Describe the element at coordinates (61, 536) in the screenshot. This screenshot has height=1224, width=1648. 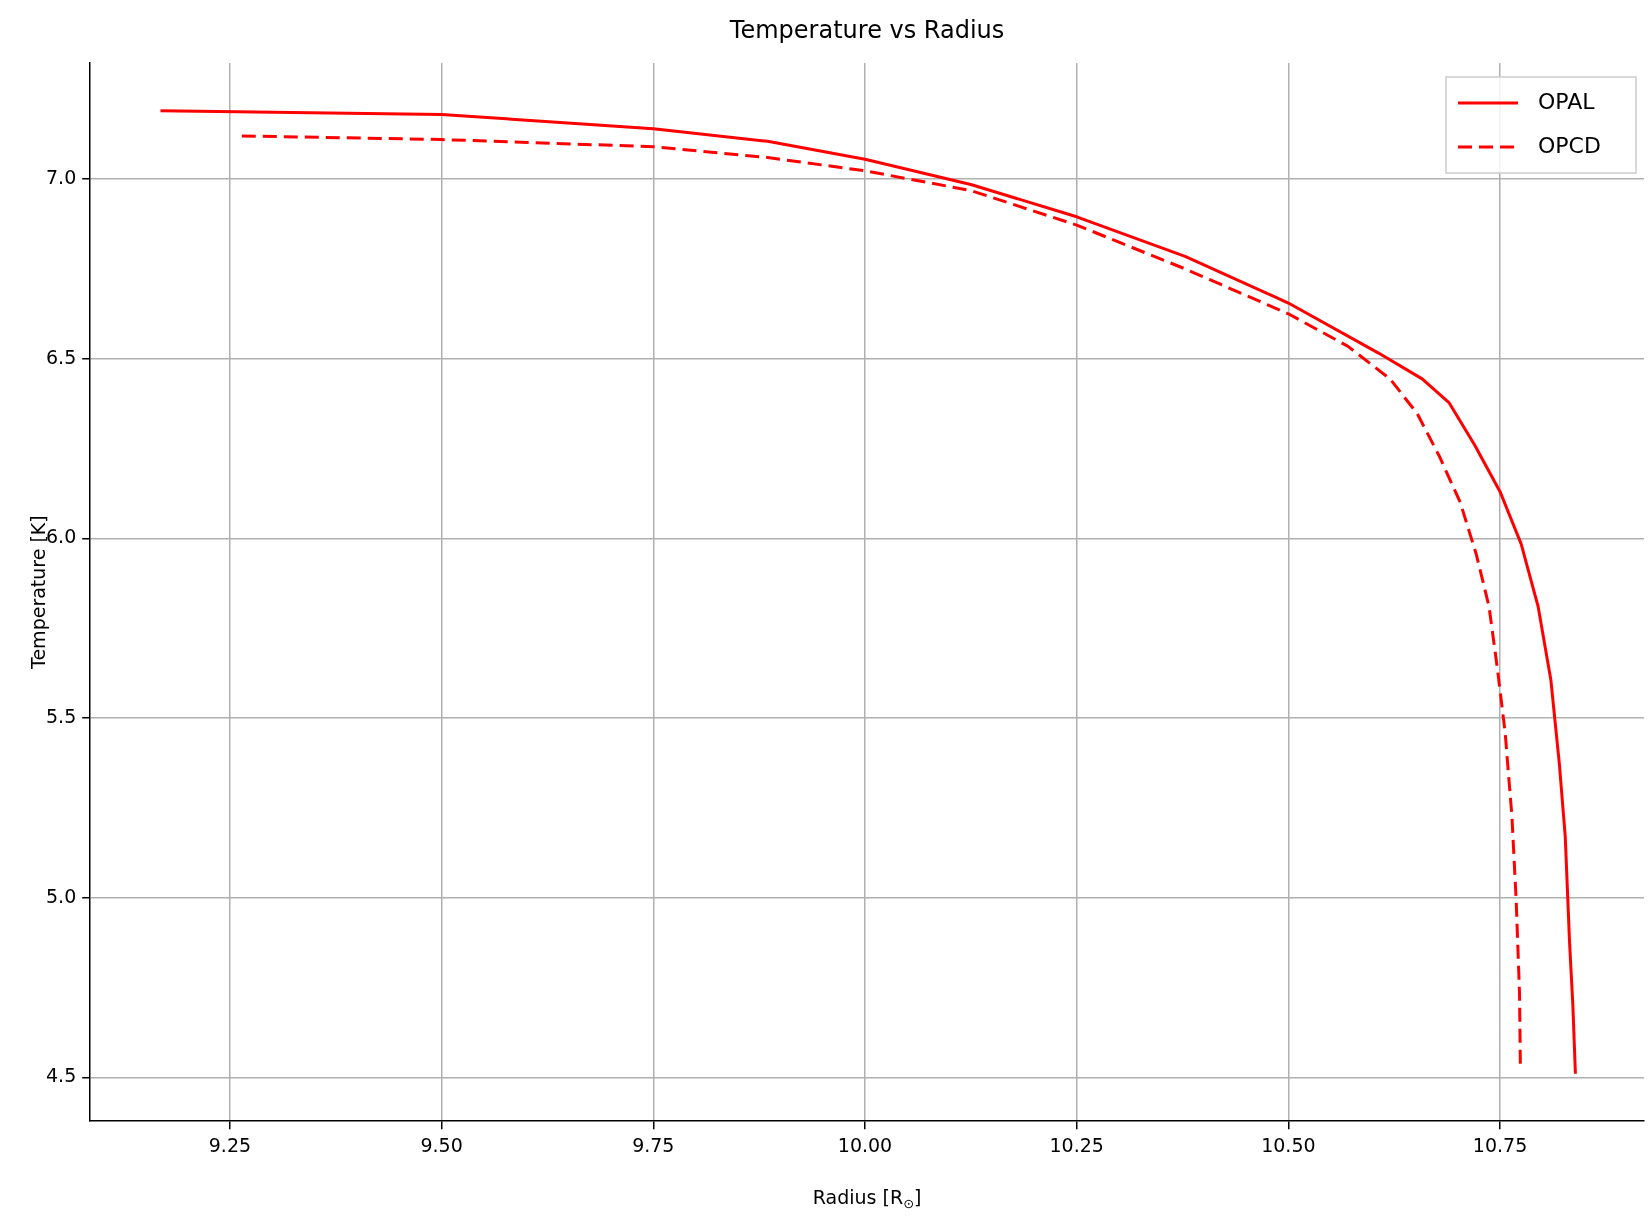
I see `y-tick-label: 6.0` at that location.